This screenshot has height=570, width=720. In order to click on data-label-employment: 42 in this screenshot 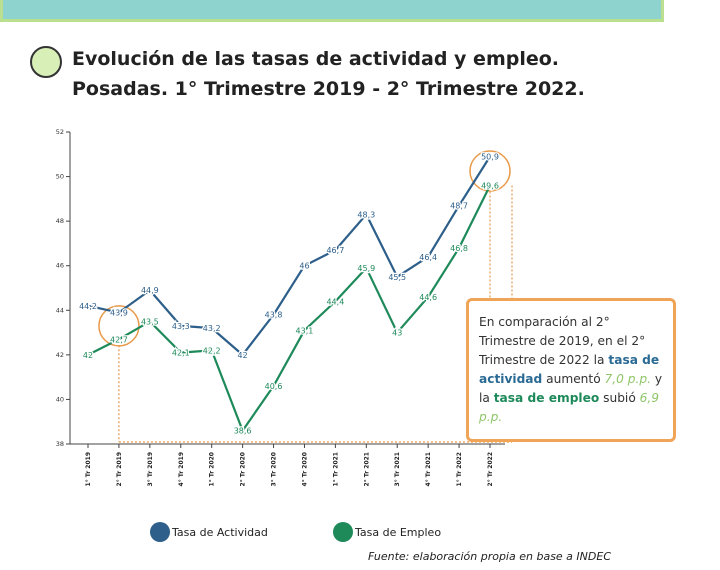, I will do `click(88, 355)`.